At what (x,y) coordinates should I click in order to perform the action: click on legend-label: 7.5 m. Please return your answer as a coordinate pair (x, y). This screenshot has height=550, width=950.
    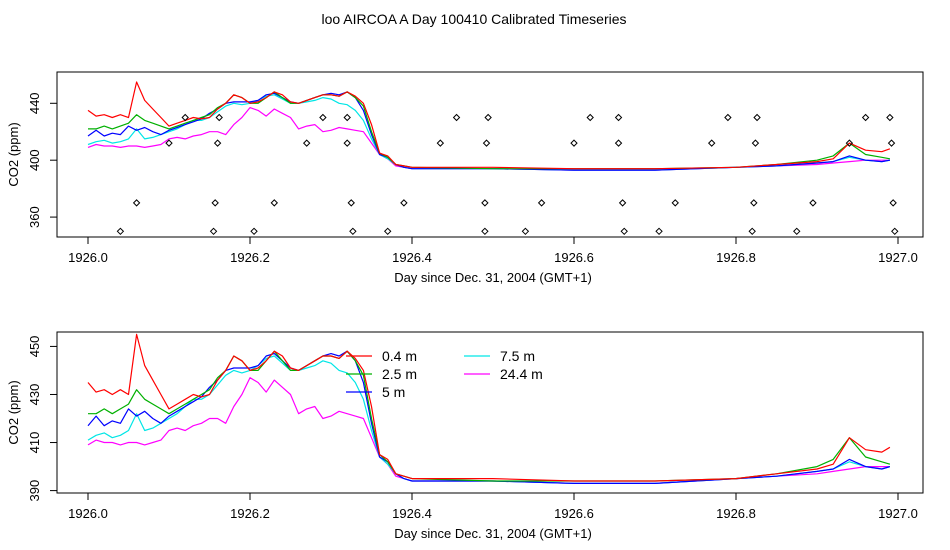
    Looking at the image, I should click on (517, 356).